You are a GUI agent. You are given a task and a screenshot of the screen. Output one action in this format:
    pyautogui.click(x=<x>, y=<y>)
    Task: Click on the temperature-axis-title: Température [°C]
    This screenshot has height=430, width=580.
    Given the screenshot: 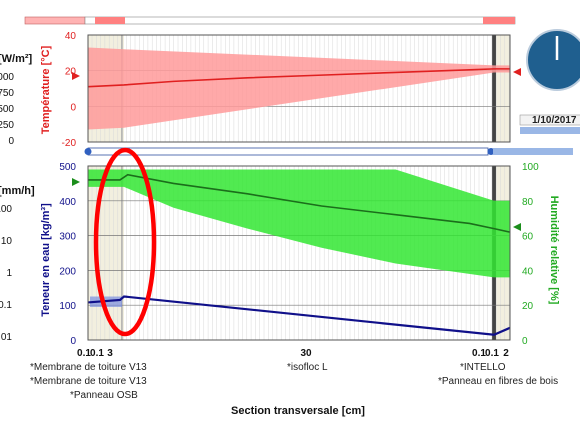 What is the action you would take?
    pyautogui.click(x=46, y=89)
    